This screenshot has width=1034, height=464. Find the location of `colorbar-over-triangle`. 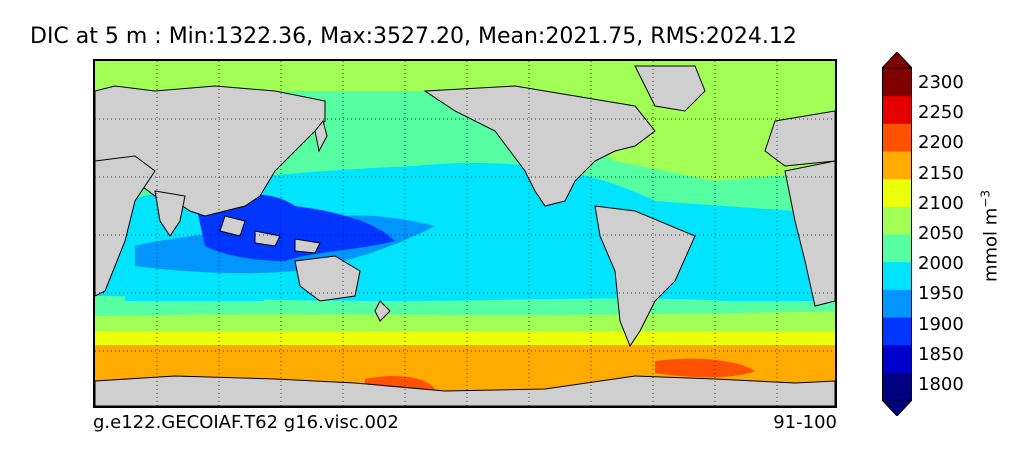

colorbar-over-triangle is located at coordinates (897, 60).